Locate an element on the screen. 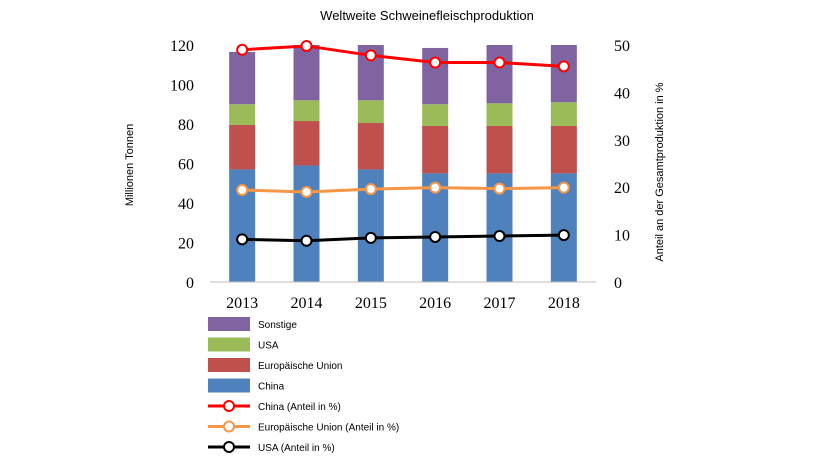 Image resolution: width=820 pixels, height=460 pixels. y-tick-label: 120 is located at coordinates (182, 46).